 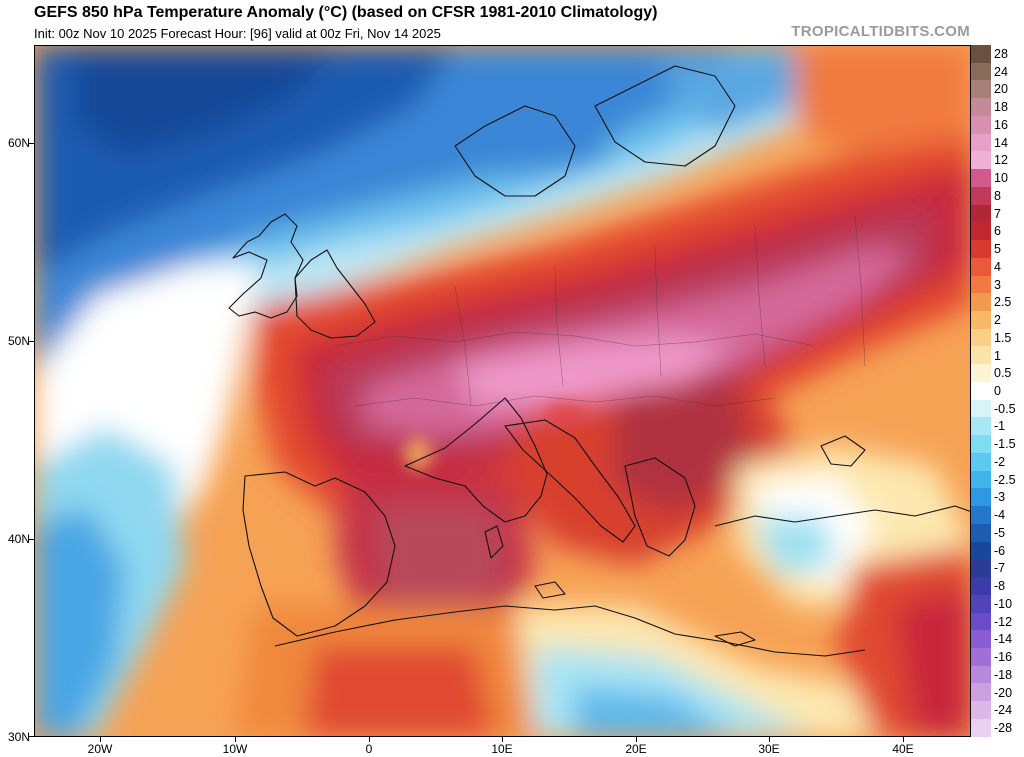 I want to click on colorbar-label: -1, so click(x=1000, y=426).